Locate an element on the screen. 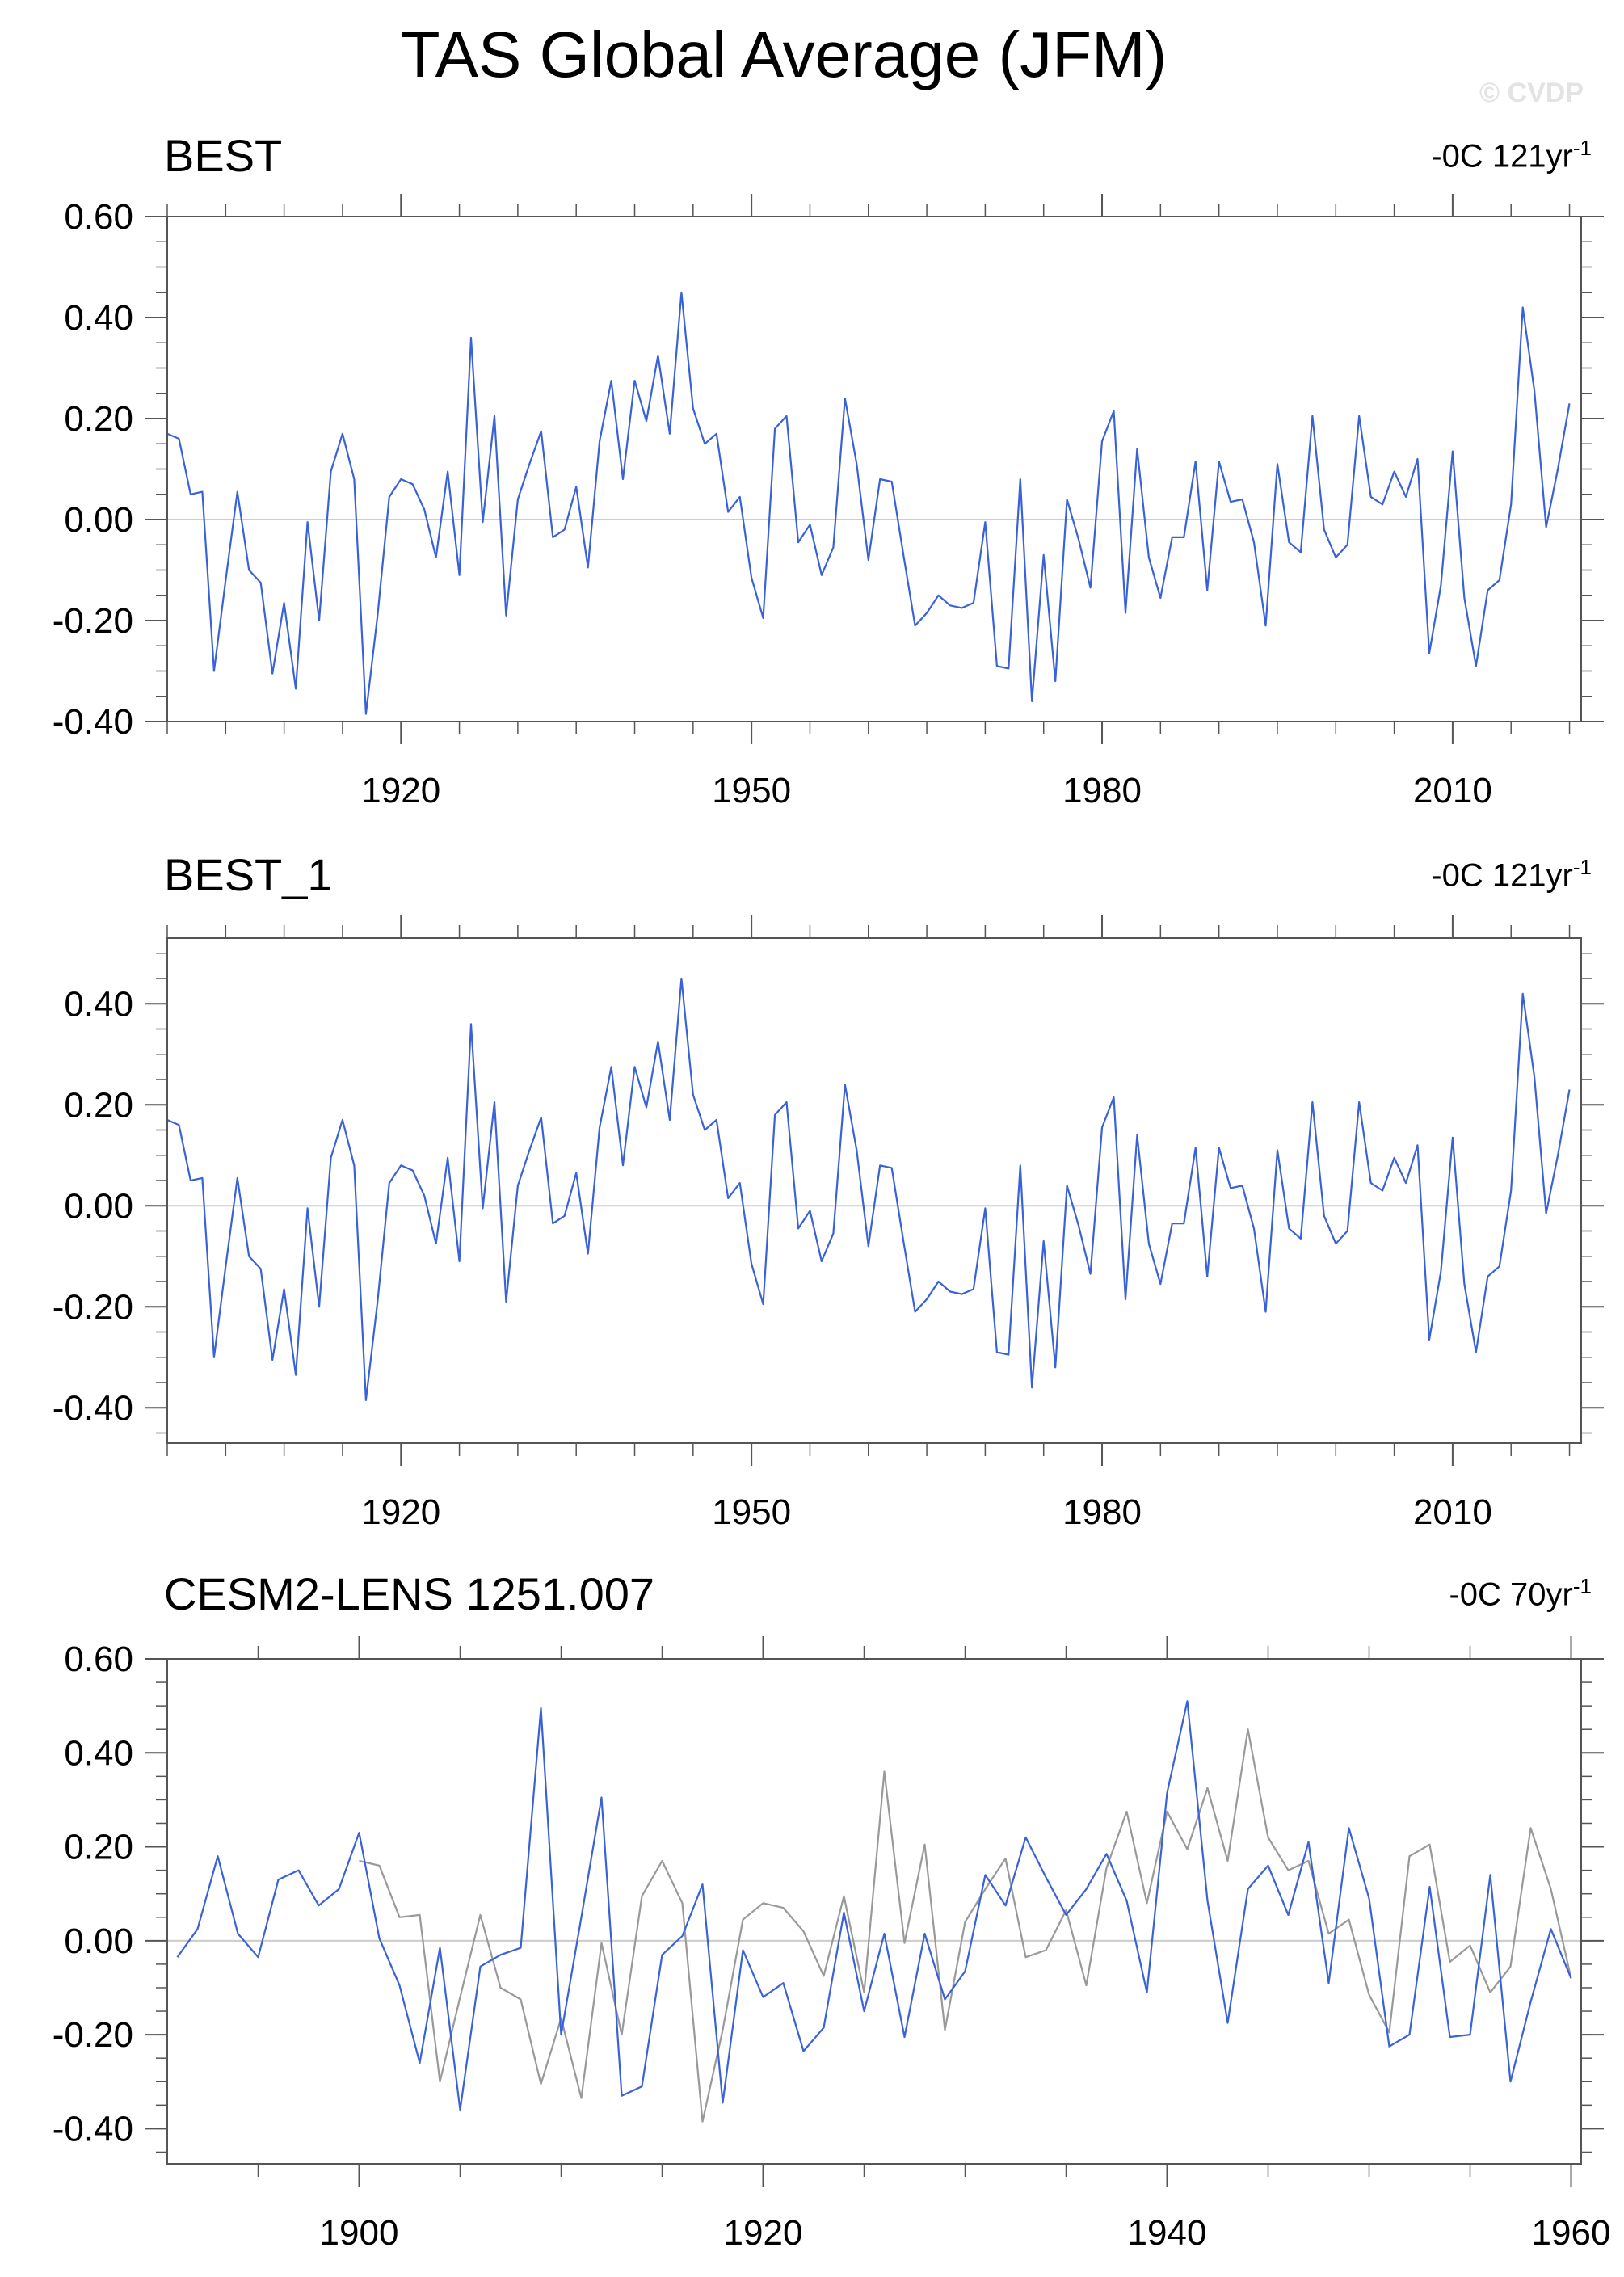  panel-1-y-tick-label: -0.40 is located at coordinates (93, 722).